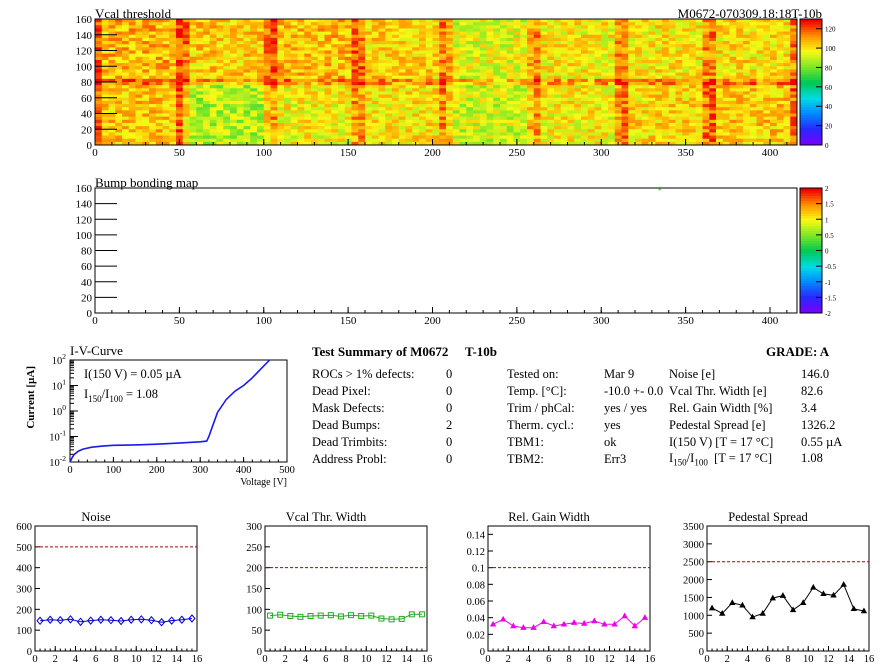  Describe the element at coordinates (161, 622) in the screenshot. I see `data-point` at that location.